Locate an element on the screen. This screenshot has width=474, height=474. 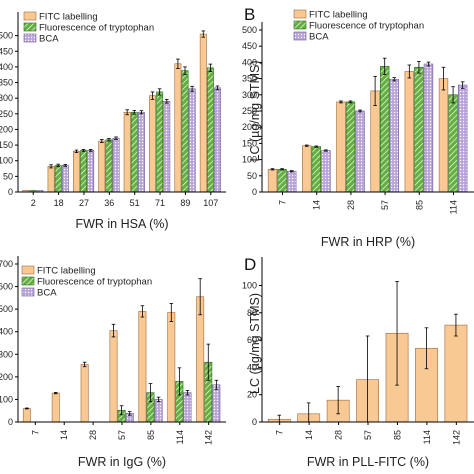
x-axis-title: FWR in HSA (%) is located at coordinates (121, 224).